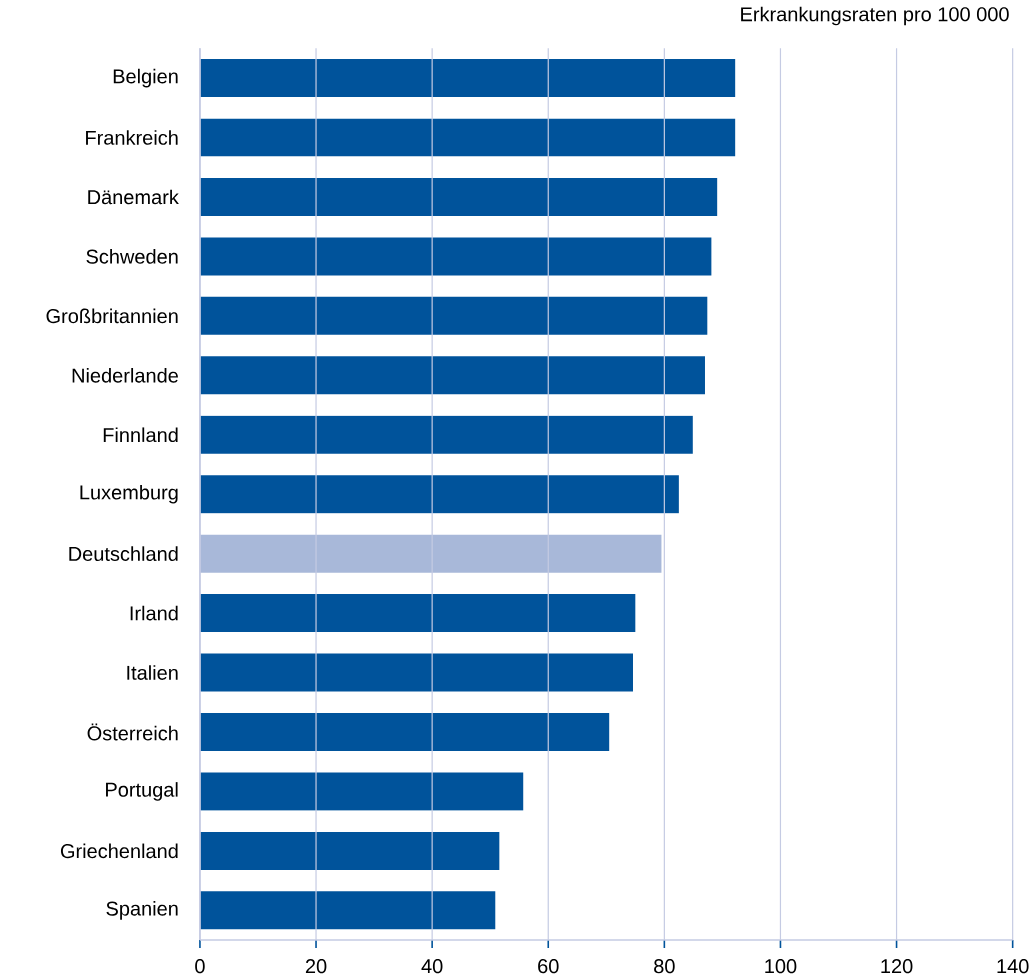  What do you see at coordinates (112, 316) in the screenshot?
I see `y-tick-label: Großbritannien` at bounding box center [112, 316].